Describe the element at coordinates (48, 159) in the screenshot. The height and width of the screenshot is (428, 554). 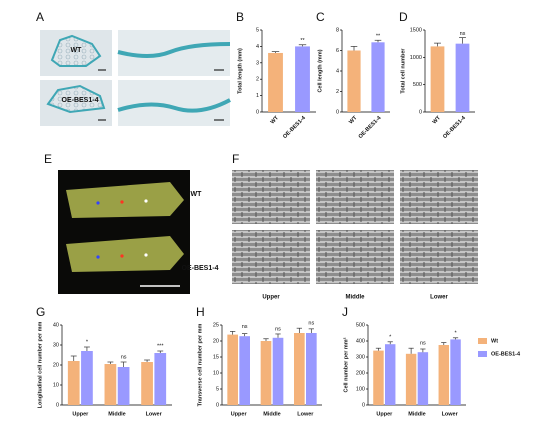
I see `panel-letter: E` at that location.